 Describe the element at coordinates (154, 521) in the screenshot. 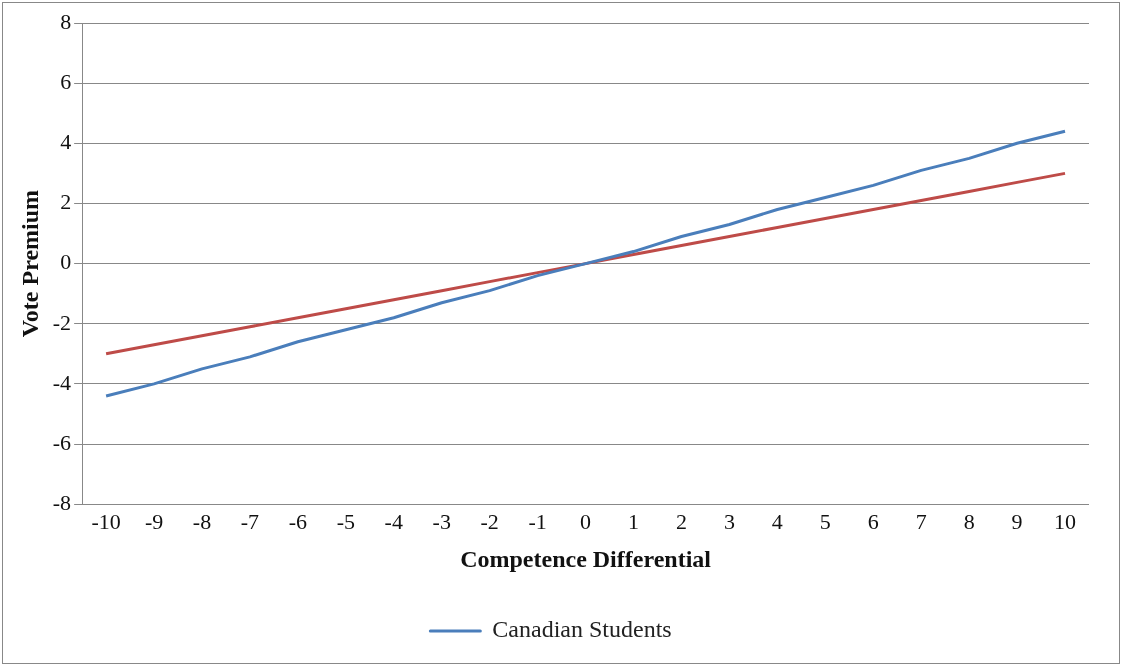

I see `x-tick-label: -9` at that location.